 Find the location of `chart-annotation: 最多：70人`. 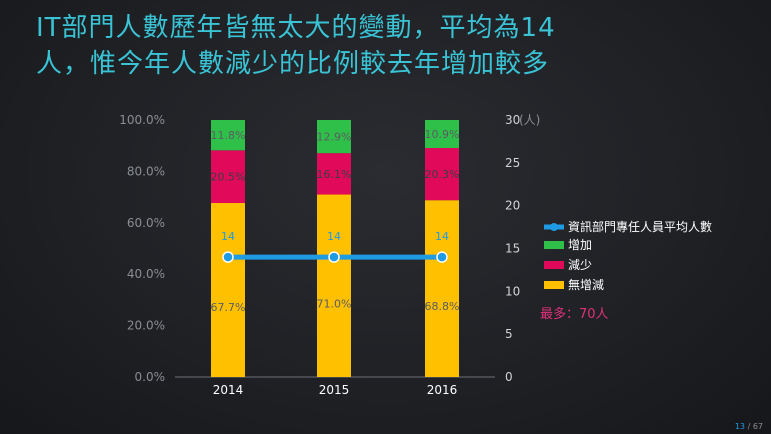

chart-annotation: 最多：70人 is located at coordinates (574, 314).